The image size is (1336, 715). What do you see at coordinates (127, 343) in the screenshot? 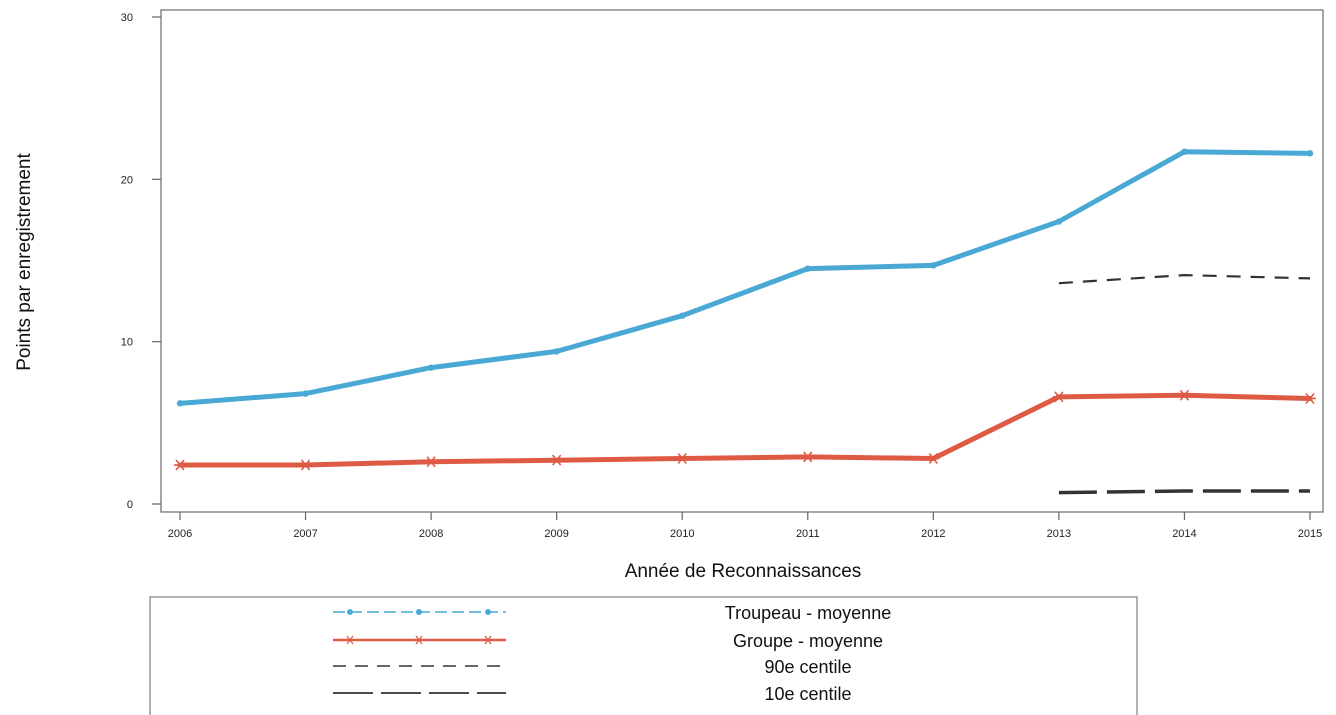
I see `y-tick-label: 10` at bounding box center [127, 343].